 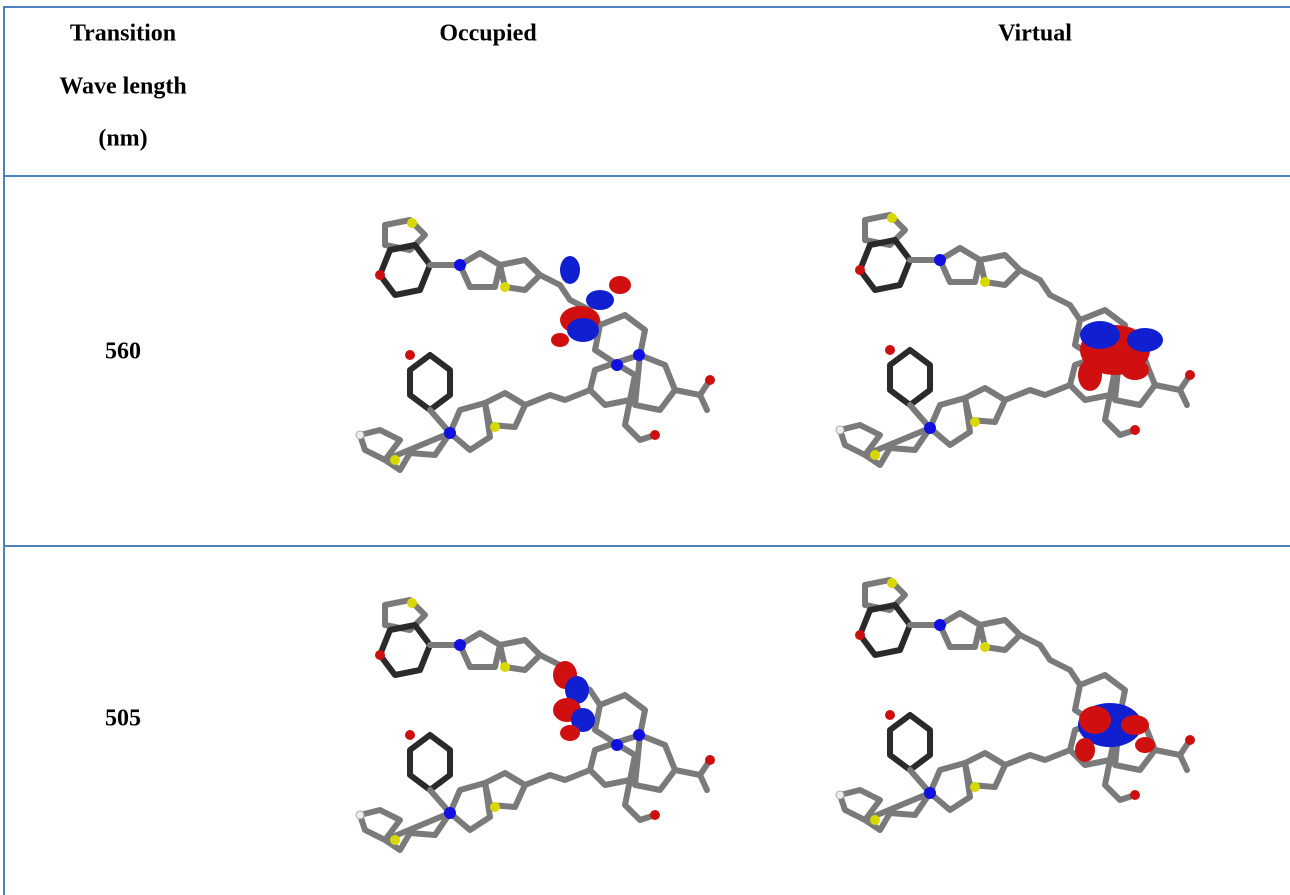 What do you see at coordinates (123, 352) in the screenshot?
I see `wavelength: 560` at bounding box center [123, 352].